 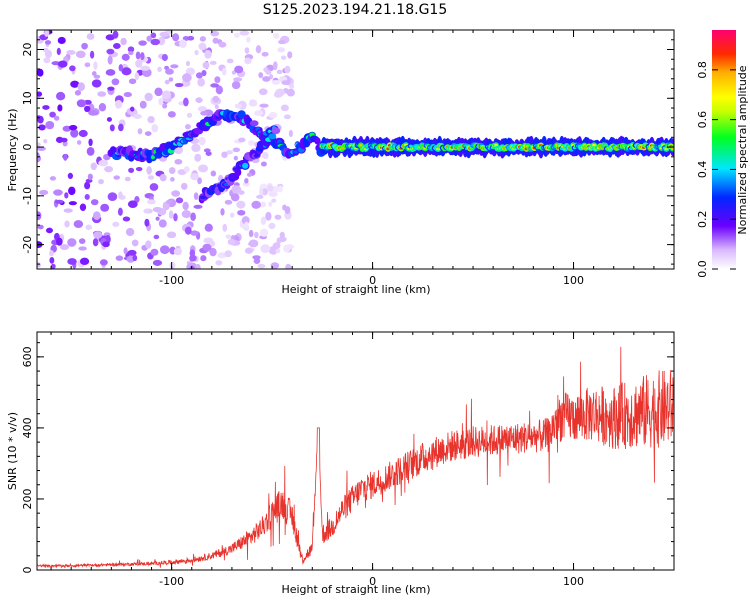 What do you see at coordinates (171, 280) in the screenshot?
I see `x-tick-label: -100` at bounding box center [171, 280].